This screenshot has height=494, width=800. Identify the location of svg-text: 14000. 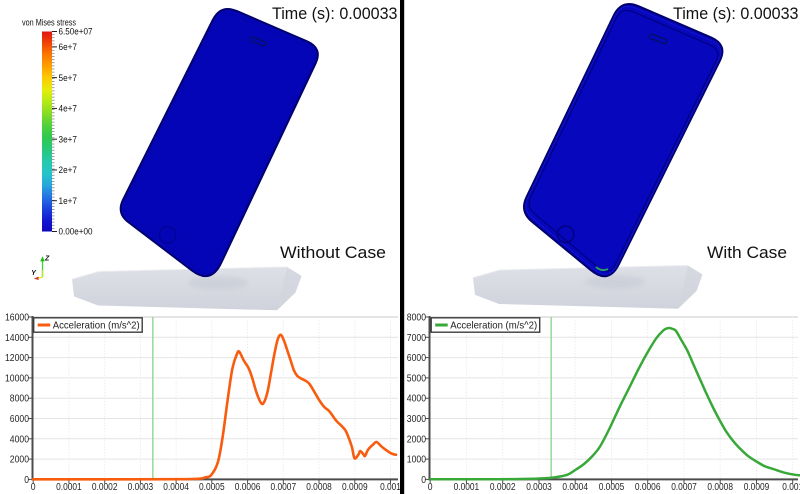
(17, 338).